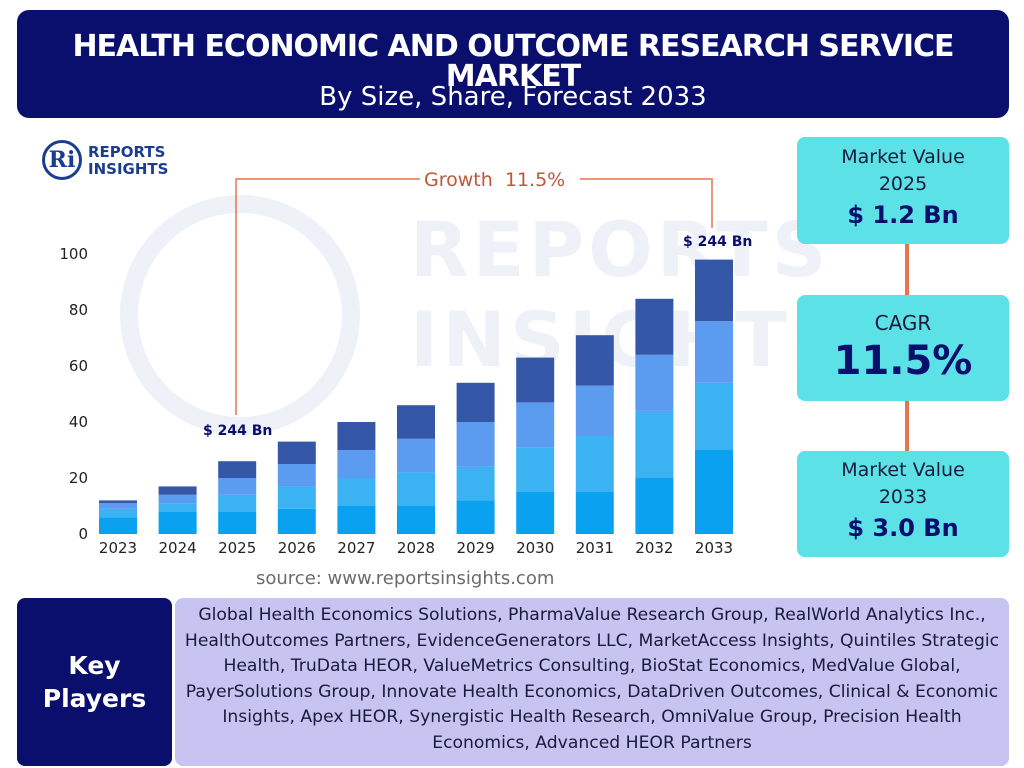  I want to click on cagr-box: CAGR 11.5%, so click(903, 348).